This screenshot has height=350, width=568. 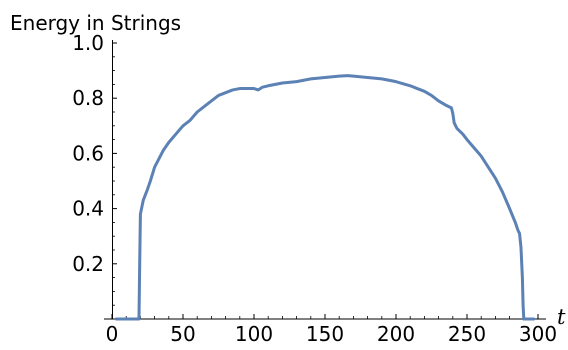 I want to click on y-axis-label: Energy in Strings, so click(x=95, y=23).